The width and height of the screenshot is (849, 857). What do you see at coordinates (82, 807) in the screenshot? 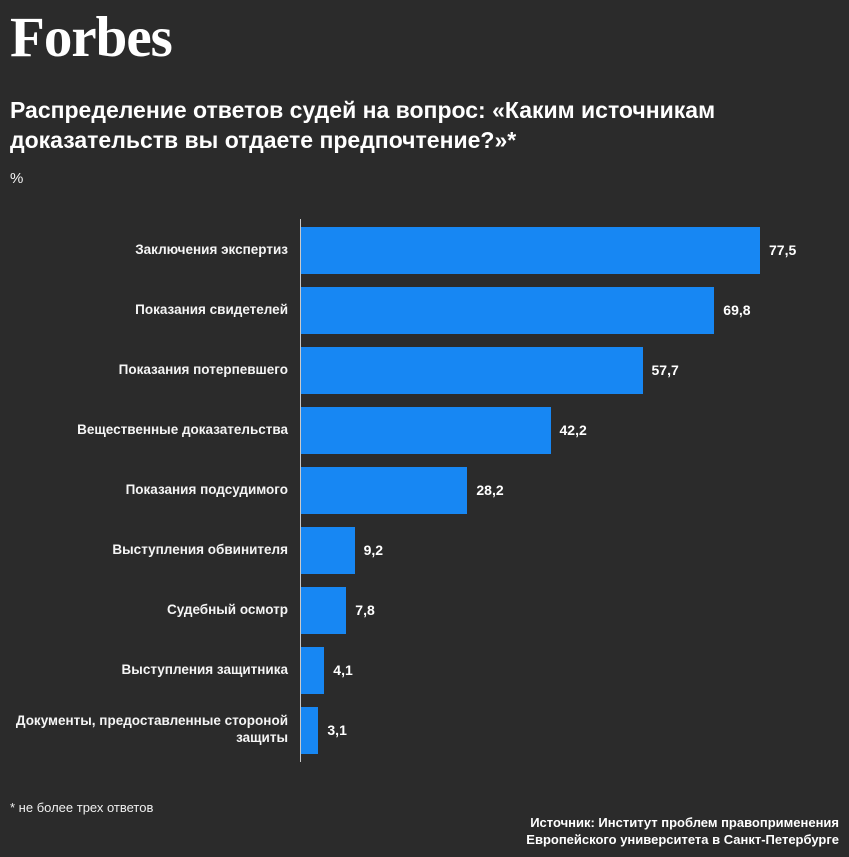
I see `footnote: * не более трех ответов` at bounding box center [82, 807].